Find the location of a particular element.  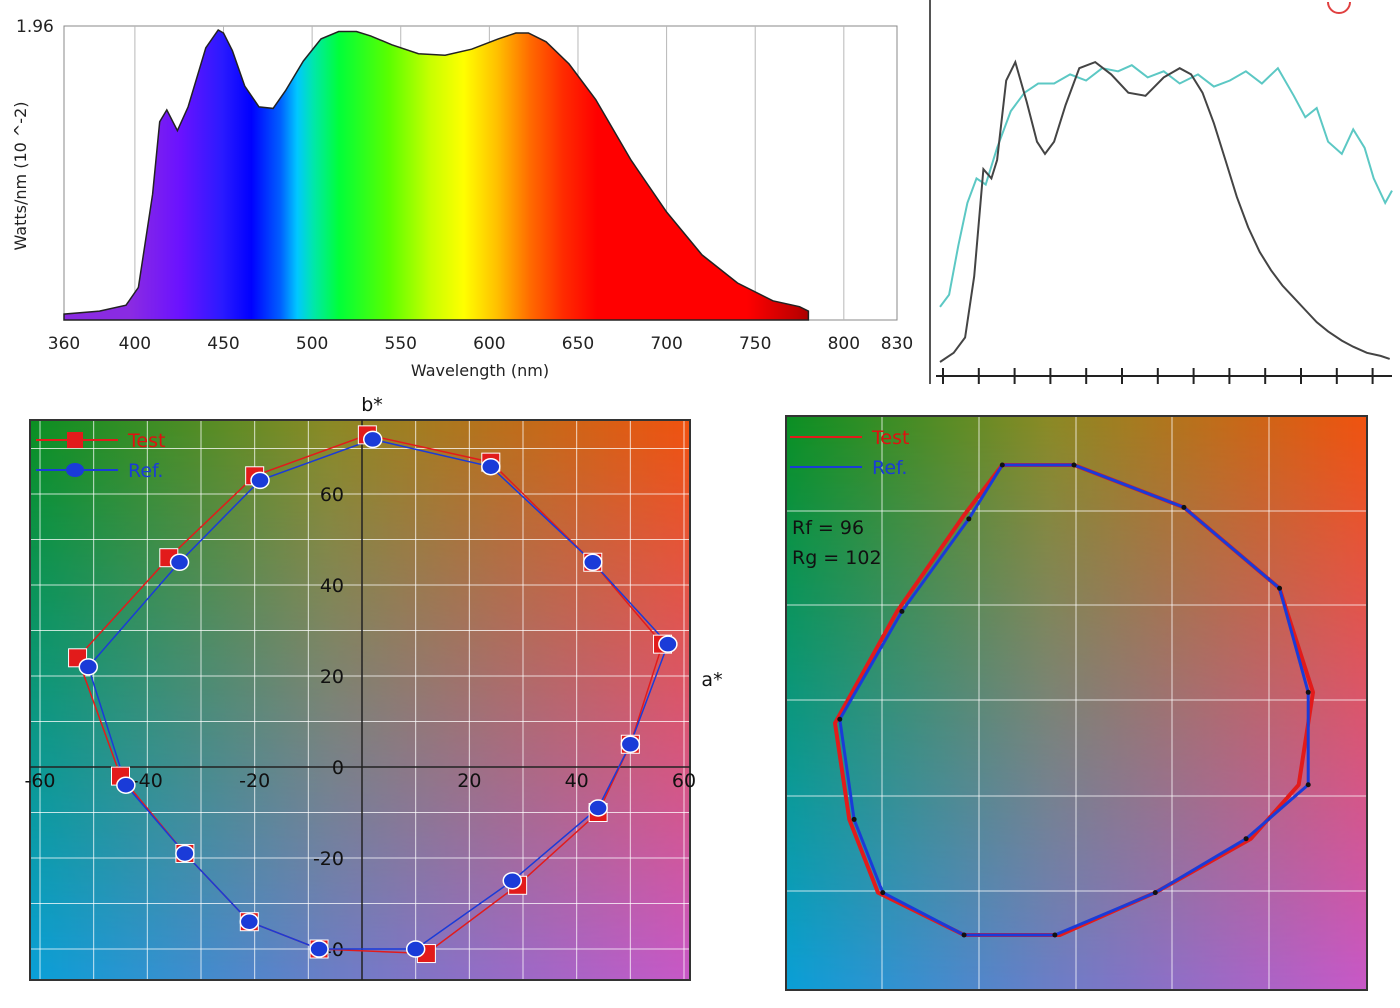

spectrum-x-axis-label: Wavelength (nm) is located at coordinates (480, 370).